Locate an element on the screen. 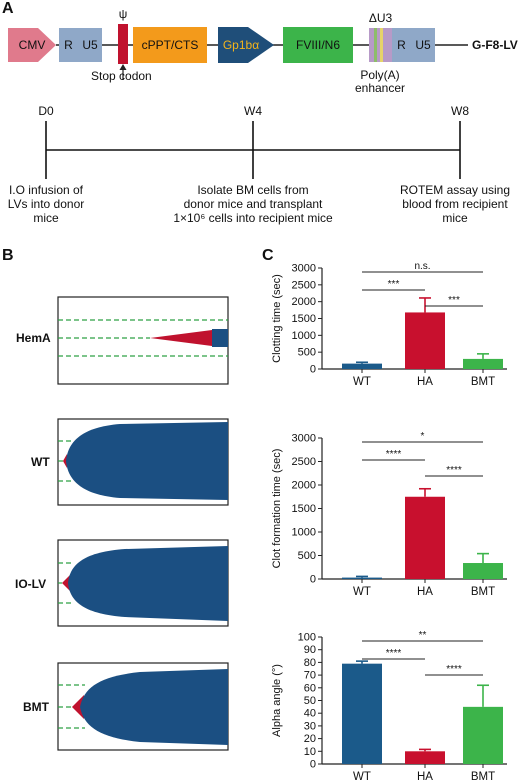 This screenshot has width=520, height=784. w4-line-1: Isolate BM cells from is located at coordinates (253, 190).